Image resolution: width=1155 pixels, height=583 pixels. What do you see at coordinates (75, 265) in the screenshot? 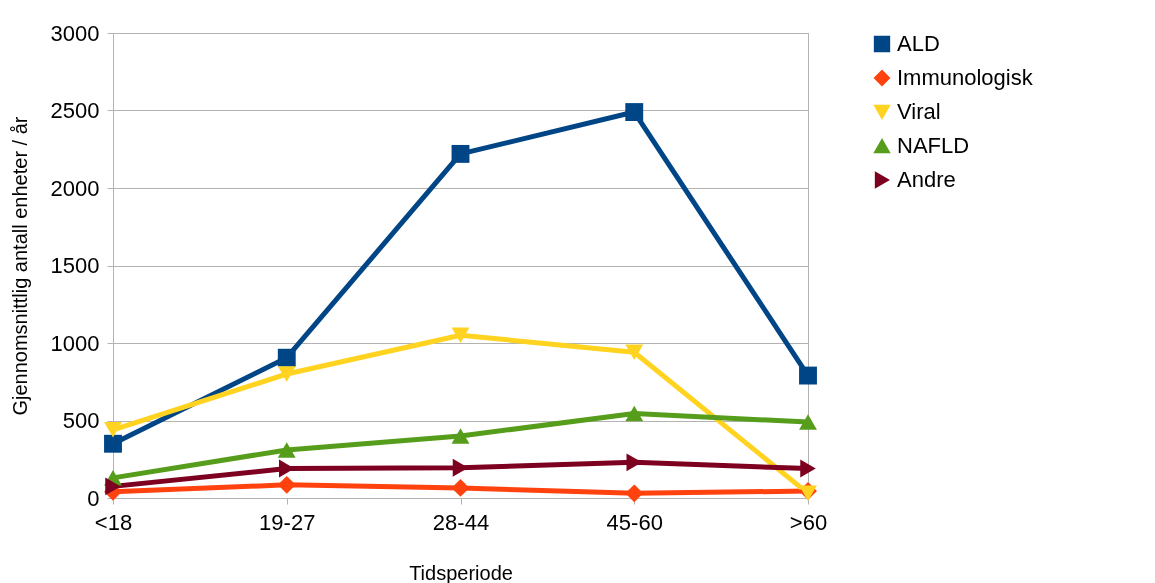
I see `y-tick-label: 1500` at bounding box center [75, 265].